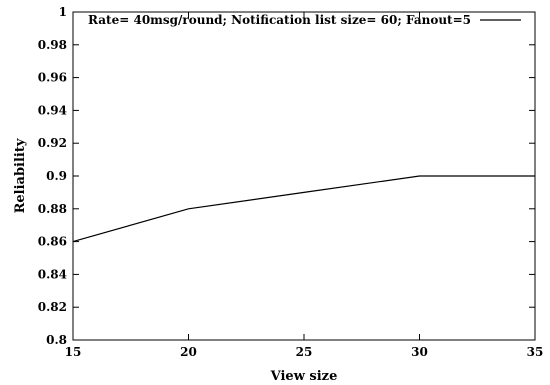 This screenshot has height=385, width=550. I want to click on x-tick-label: 30, so click(419, 352).